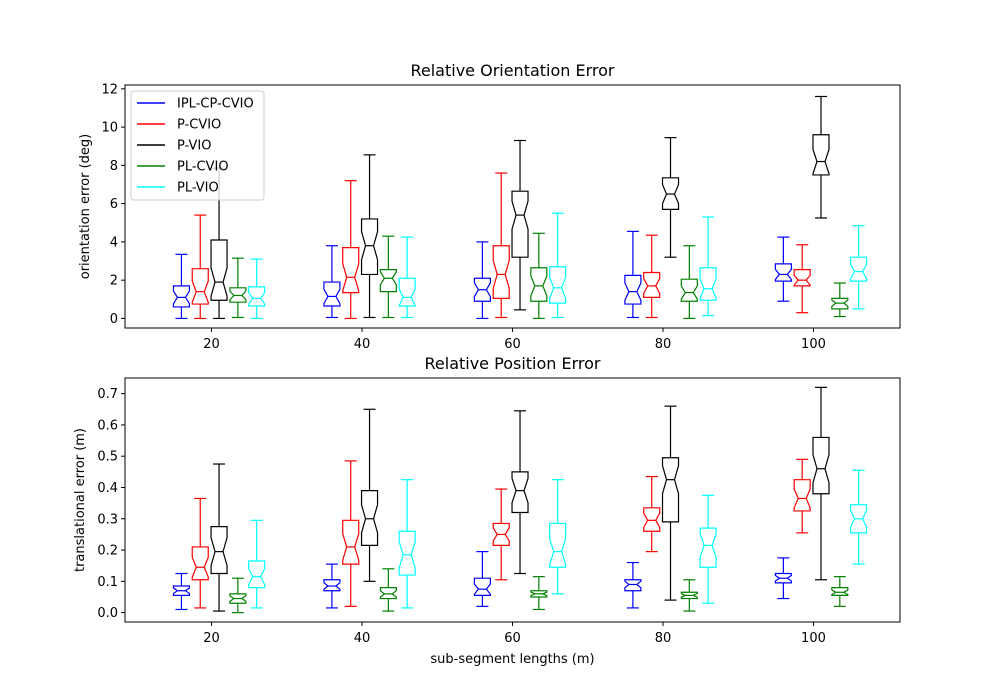 The height and width of the screenshot is (700, 1000). I want to click on position-y-tick-label: 0.0, so click(107, 613).